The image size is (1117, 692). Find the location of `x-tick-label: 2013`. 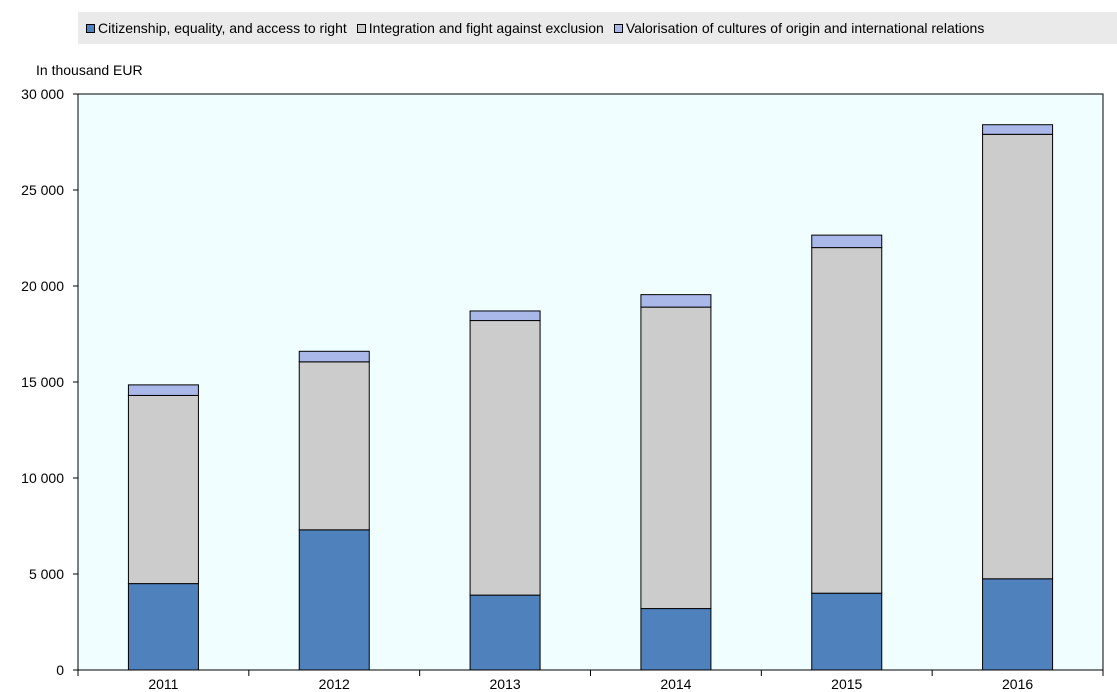

x-tick-label: 2013 is located at coordinates (505, 684).